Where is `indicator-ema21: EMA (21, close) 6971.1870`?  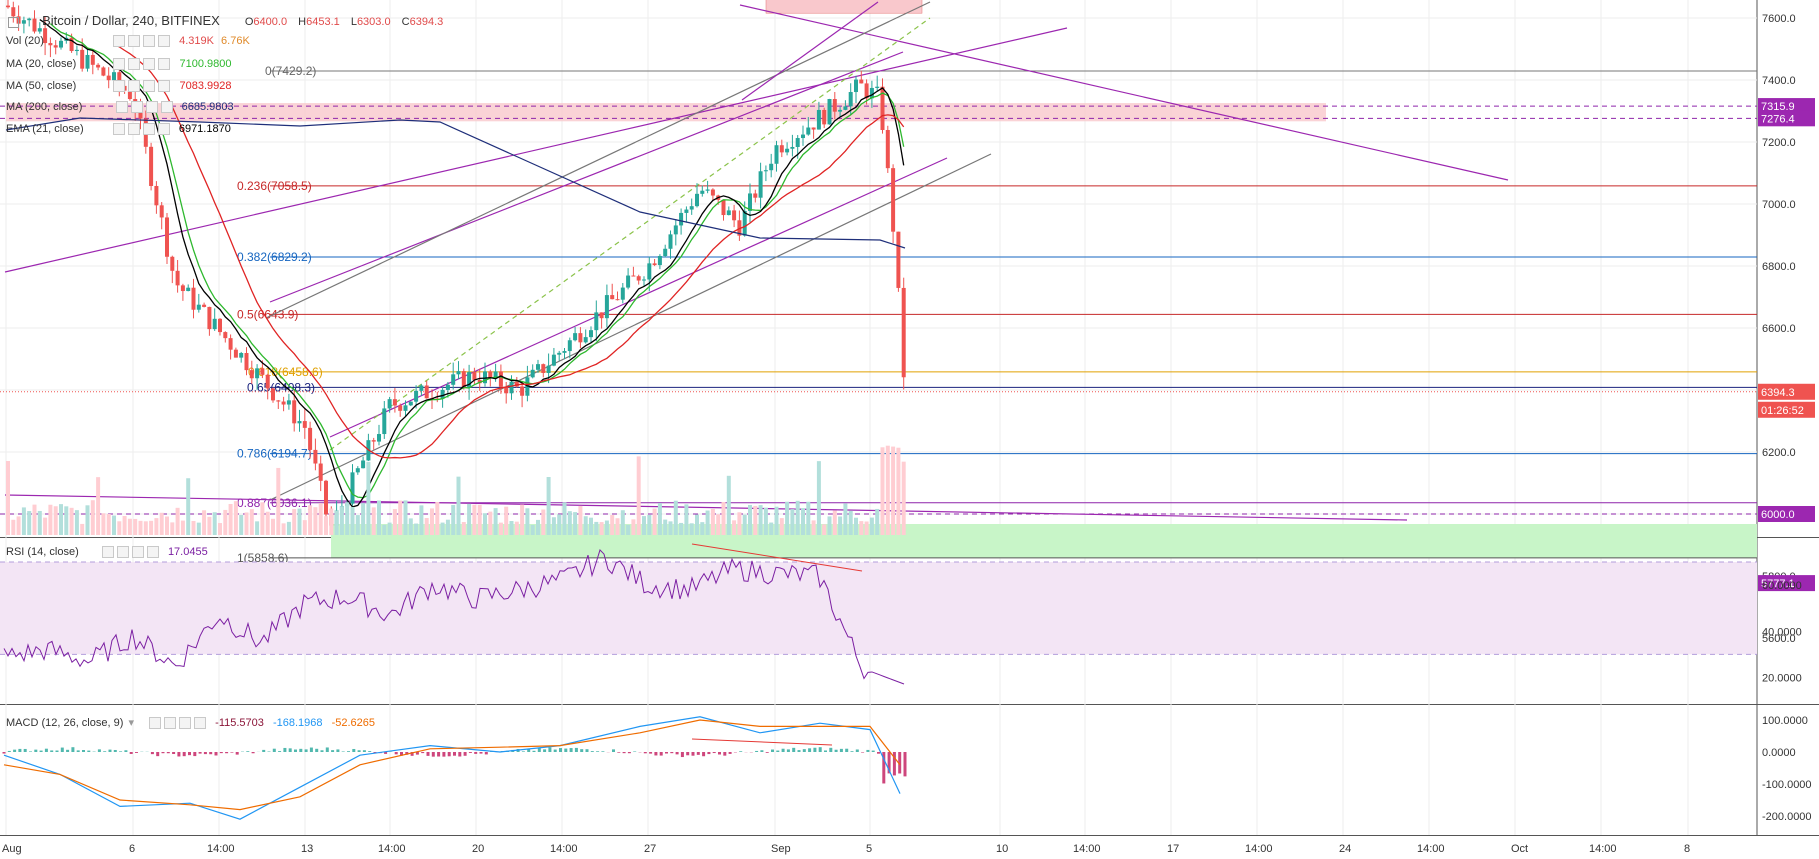
indicator-ema21: EMA (21, close) 6971.1870 is located at coordinates (118, 129).